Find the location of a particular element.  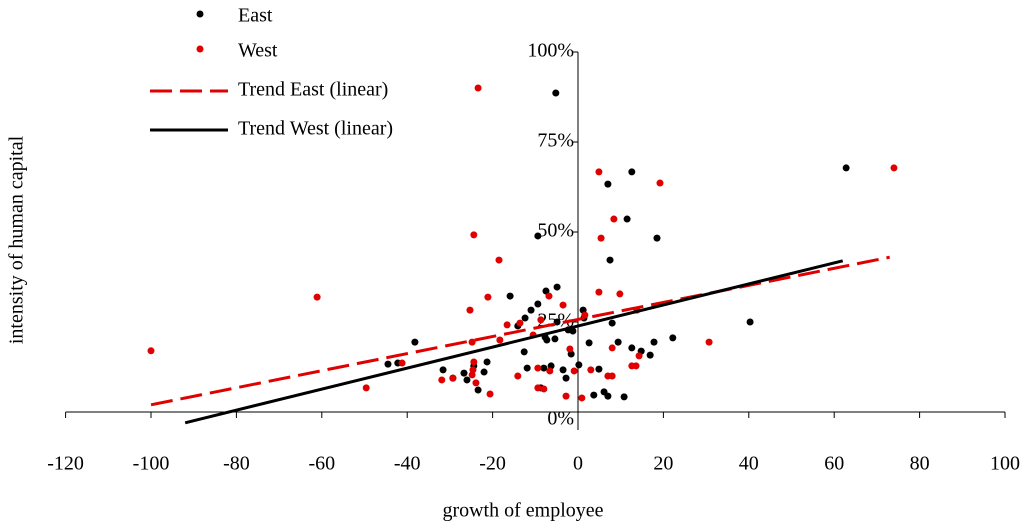

y-tick-label: 75% is located at coordinates (555, 141).